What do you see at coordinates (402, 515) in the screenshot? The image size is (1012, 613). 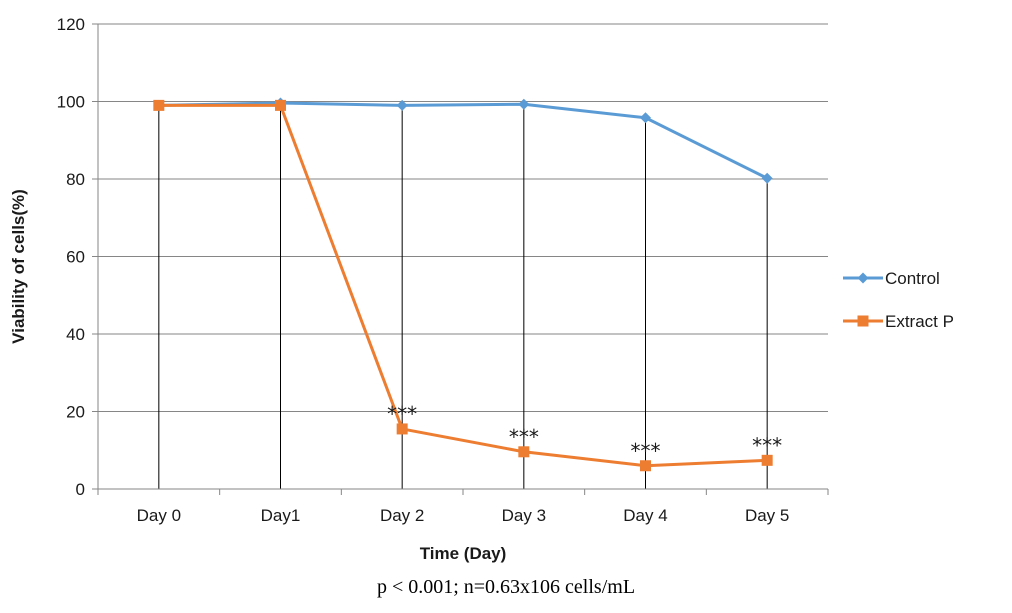 I see `x-tick-label: Day 2` at bounding box center [402, 515].